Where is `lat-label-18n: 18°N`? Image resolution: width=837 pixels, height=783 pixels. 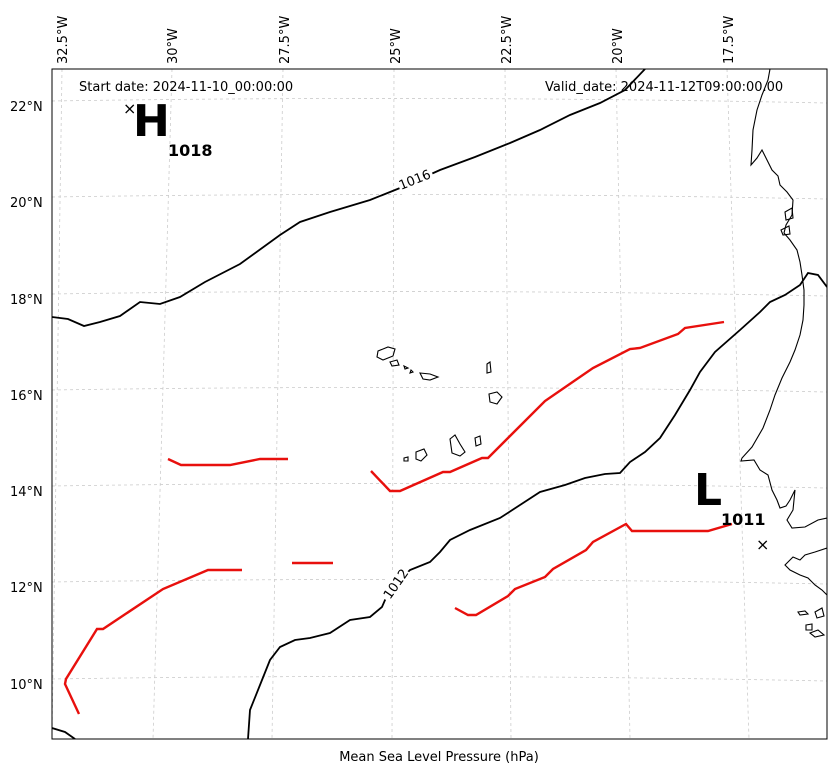
lat-label-18n: 18°N is located at coordinates (26, 300).